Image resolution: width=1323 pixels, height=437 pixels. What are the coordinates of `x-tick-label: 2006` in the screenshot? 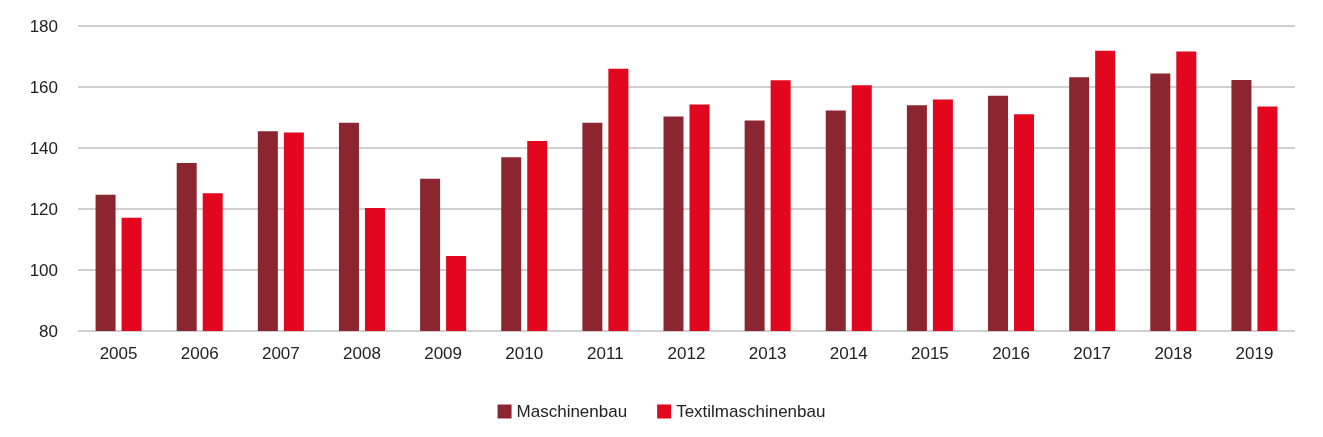 It's located at (199, 353).